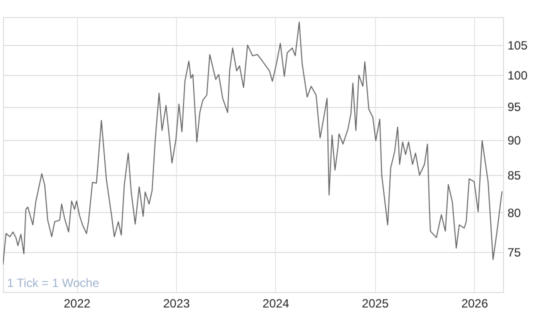 This screenshot has height=327, width=545. What do you see at coordinates (77, 303) in the screenshot?
I see `x-tick-label: 2022` at bounding box center [77, 303].